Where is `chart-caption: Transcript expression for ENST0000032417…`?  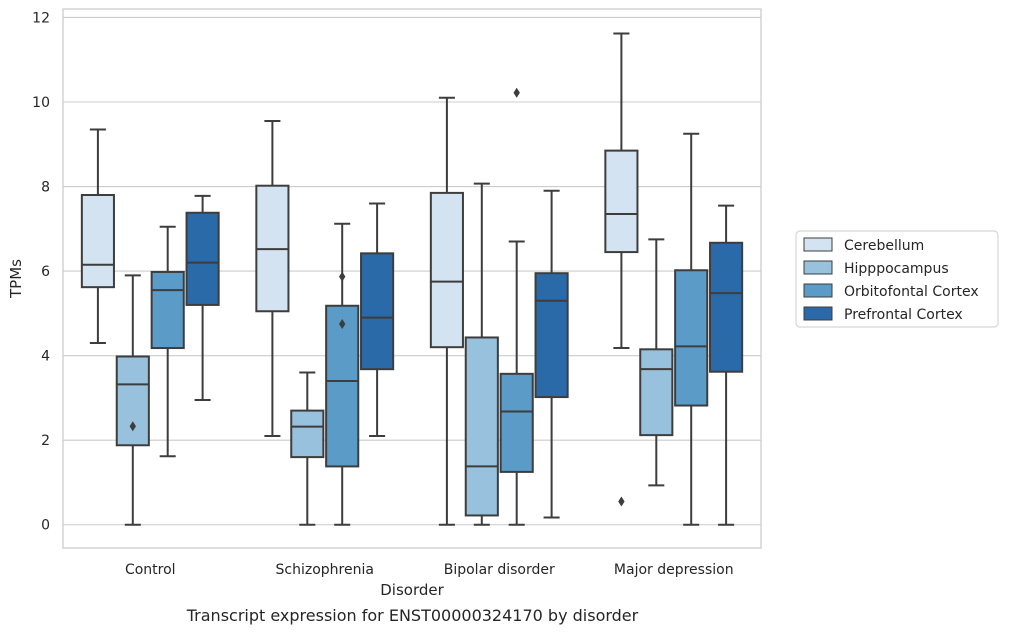 chart-caption: Transcript expression for ENST0000032417… is located at coordinates (412, 615).